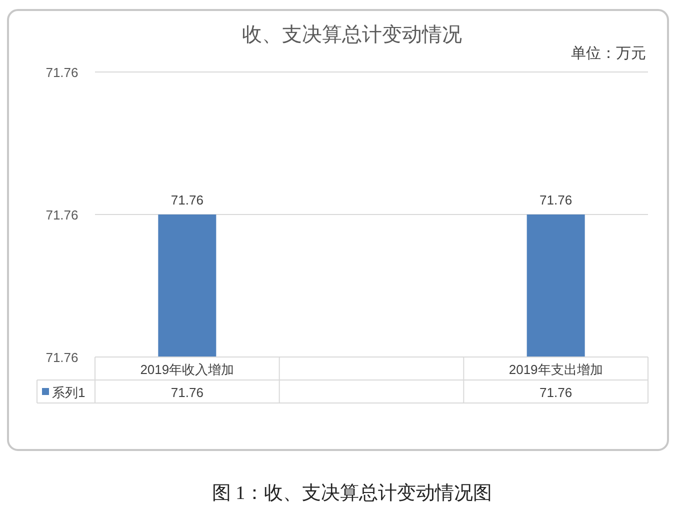 The image size is (699, 514). I want to click on caption: 图 1：收、支决算总计变动情况图, so click(352, 493).